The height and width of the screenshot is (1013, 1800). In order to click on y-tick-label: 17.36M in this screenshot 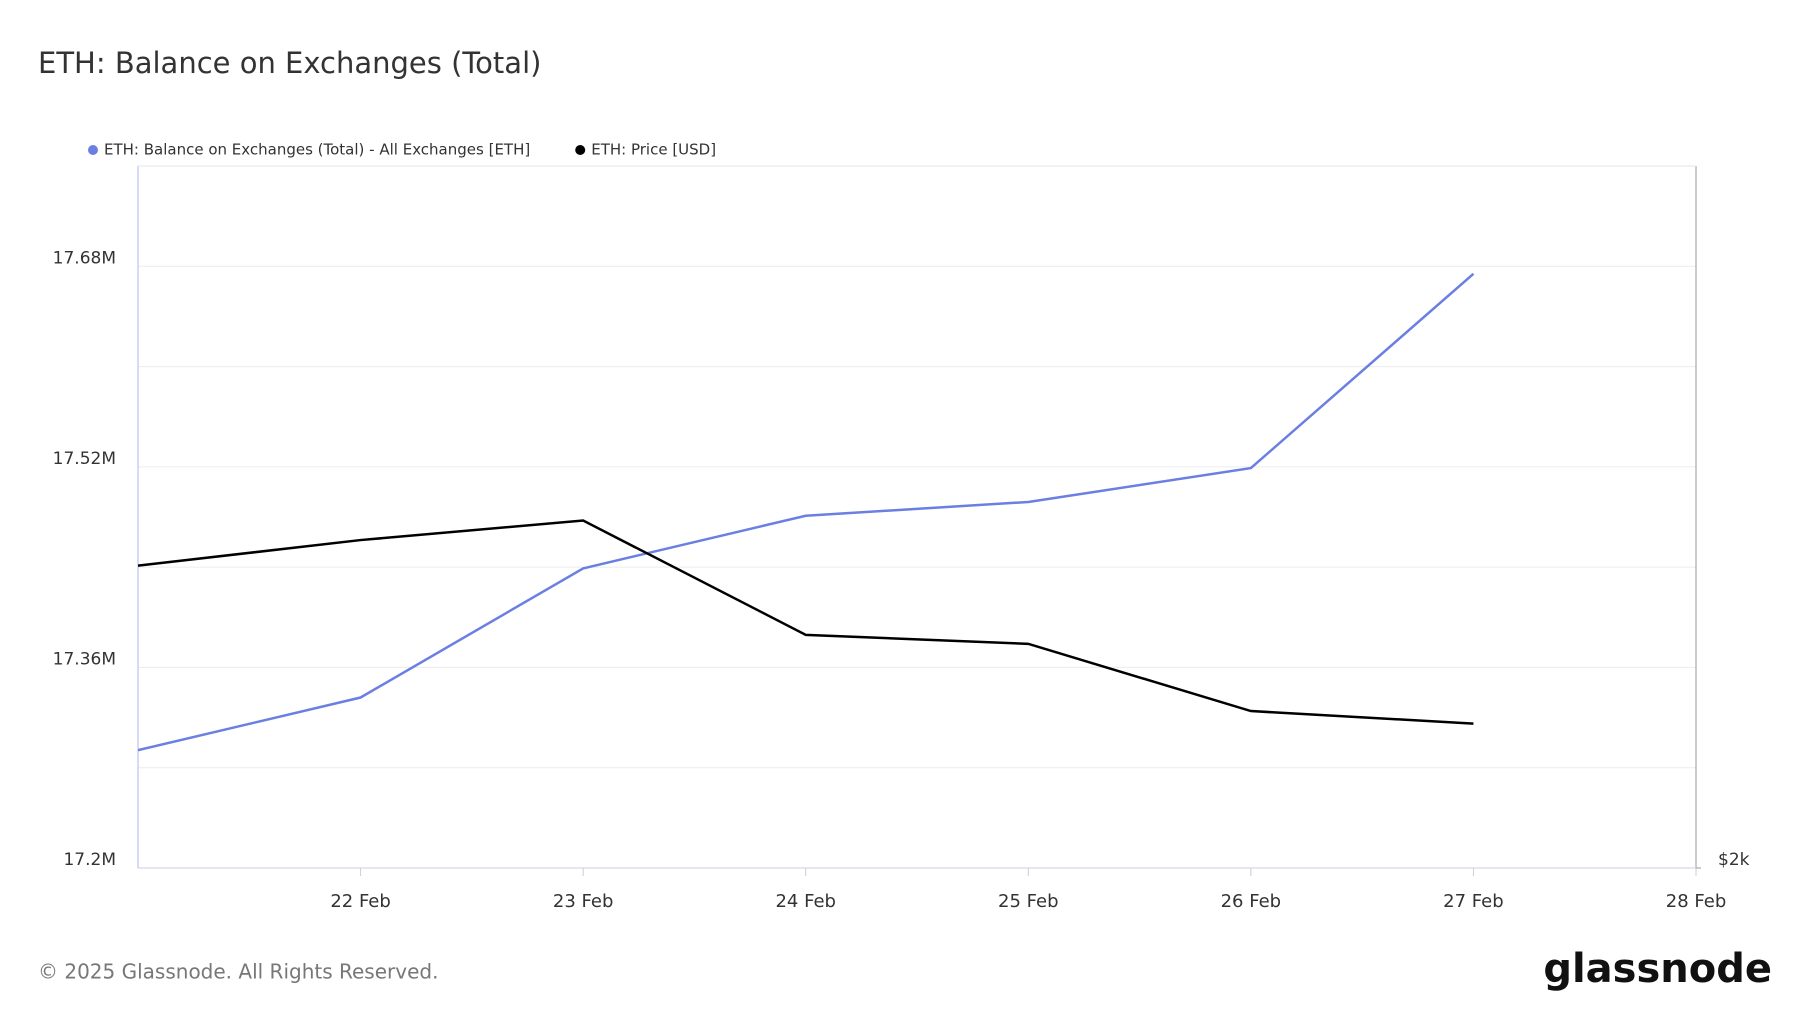, I will do `click(84, 659)`.